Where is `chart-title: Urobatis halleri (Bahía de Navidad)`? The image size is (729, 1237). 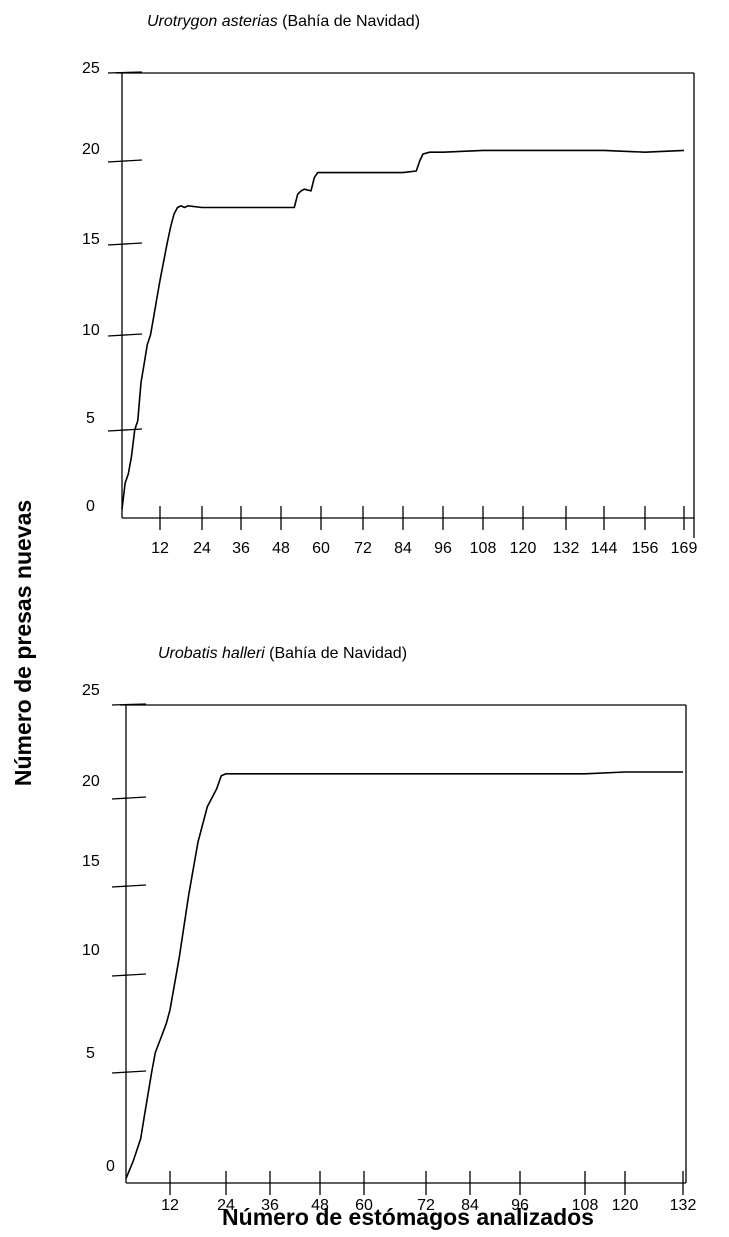
chart-title: Urobatis halleri (Bahía de Navidad) is located at coordinates (282, 653).